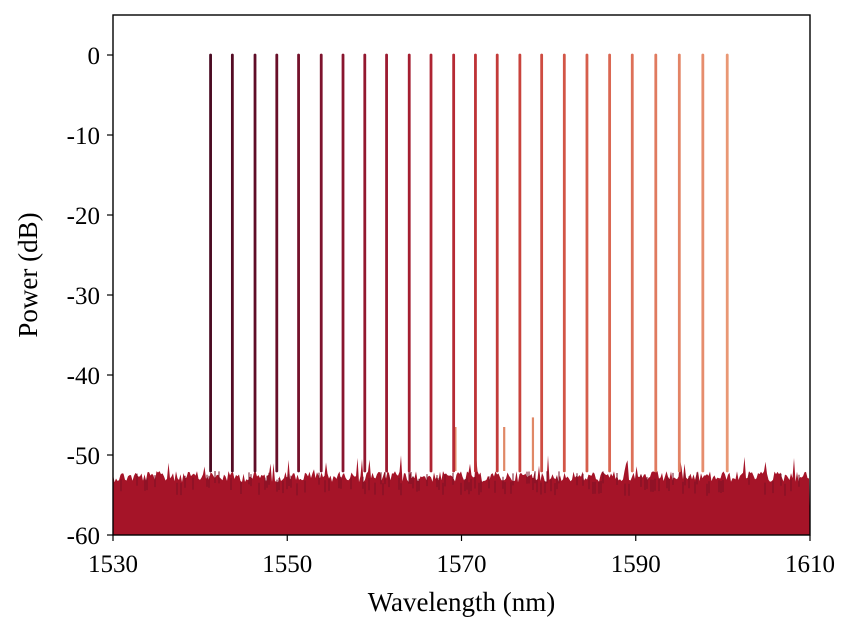 Image resolution: width=858 pixels, height=633 pixels. What do you see at coordinates (810, 564) in the screenshot?
I see `x-tick-label-1610: 1610` at bounding box center [810, 564].